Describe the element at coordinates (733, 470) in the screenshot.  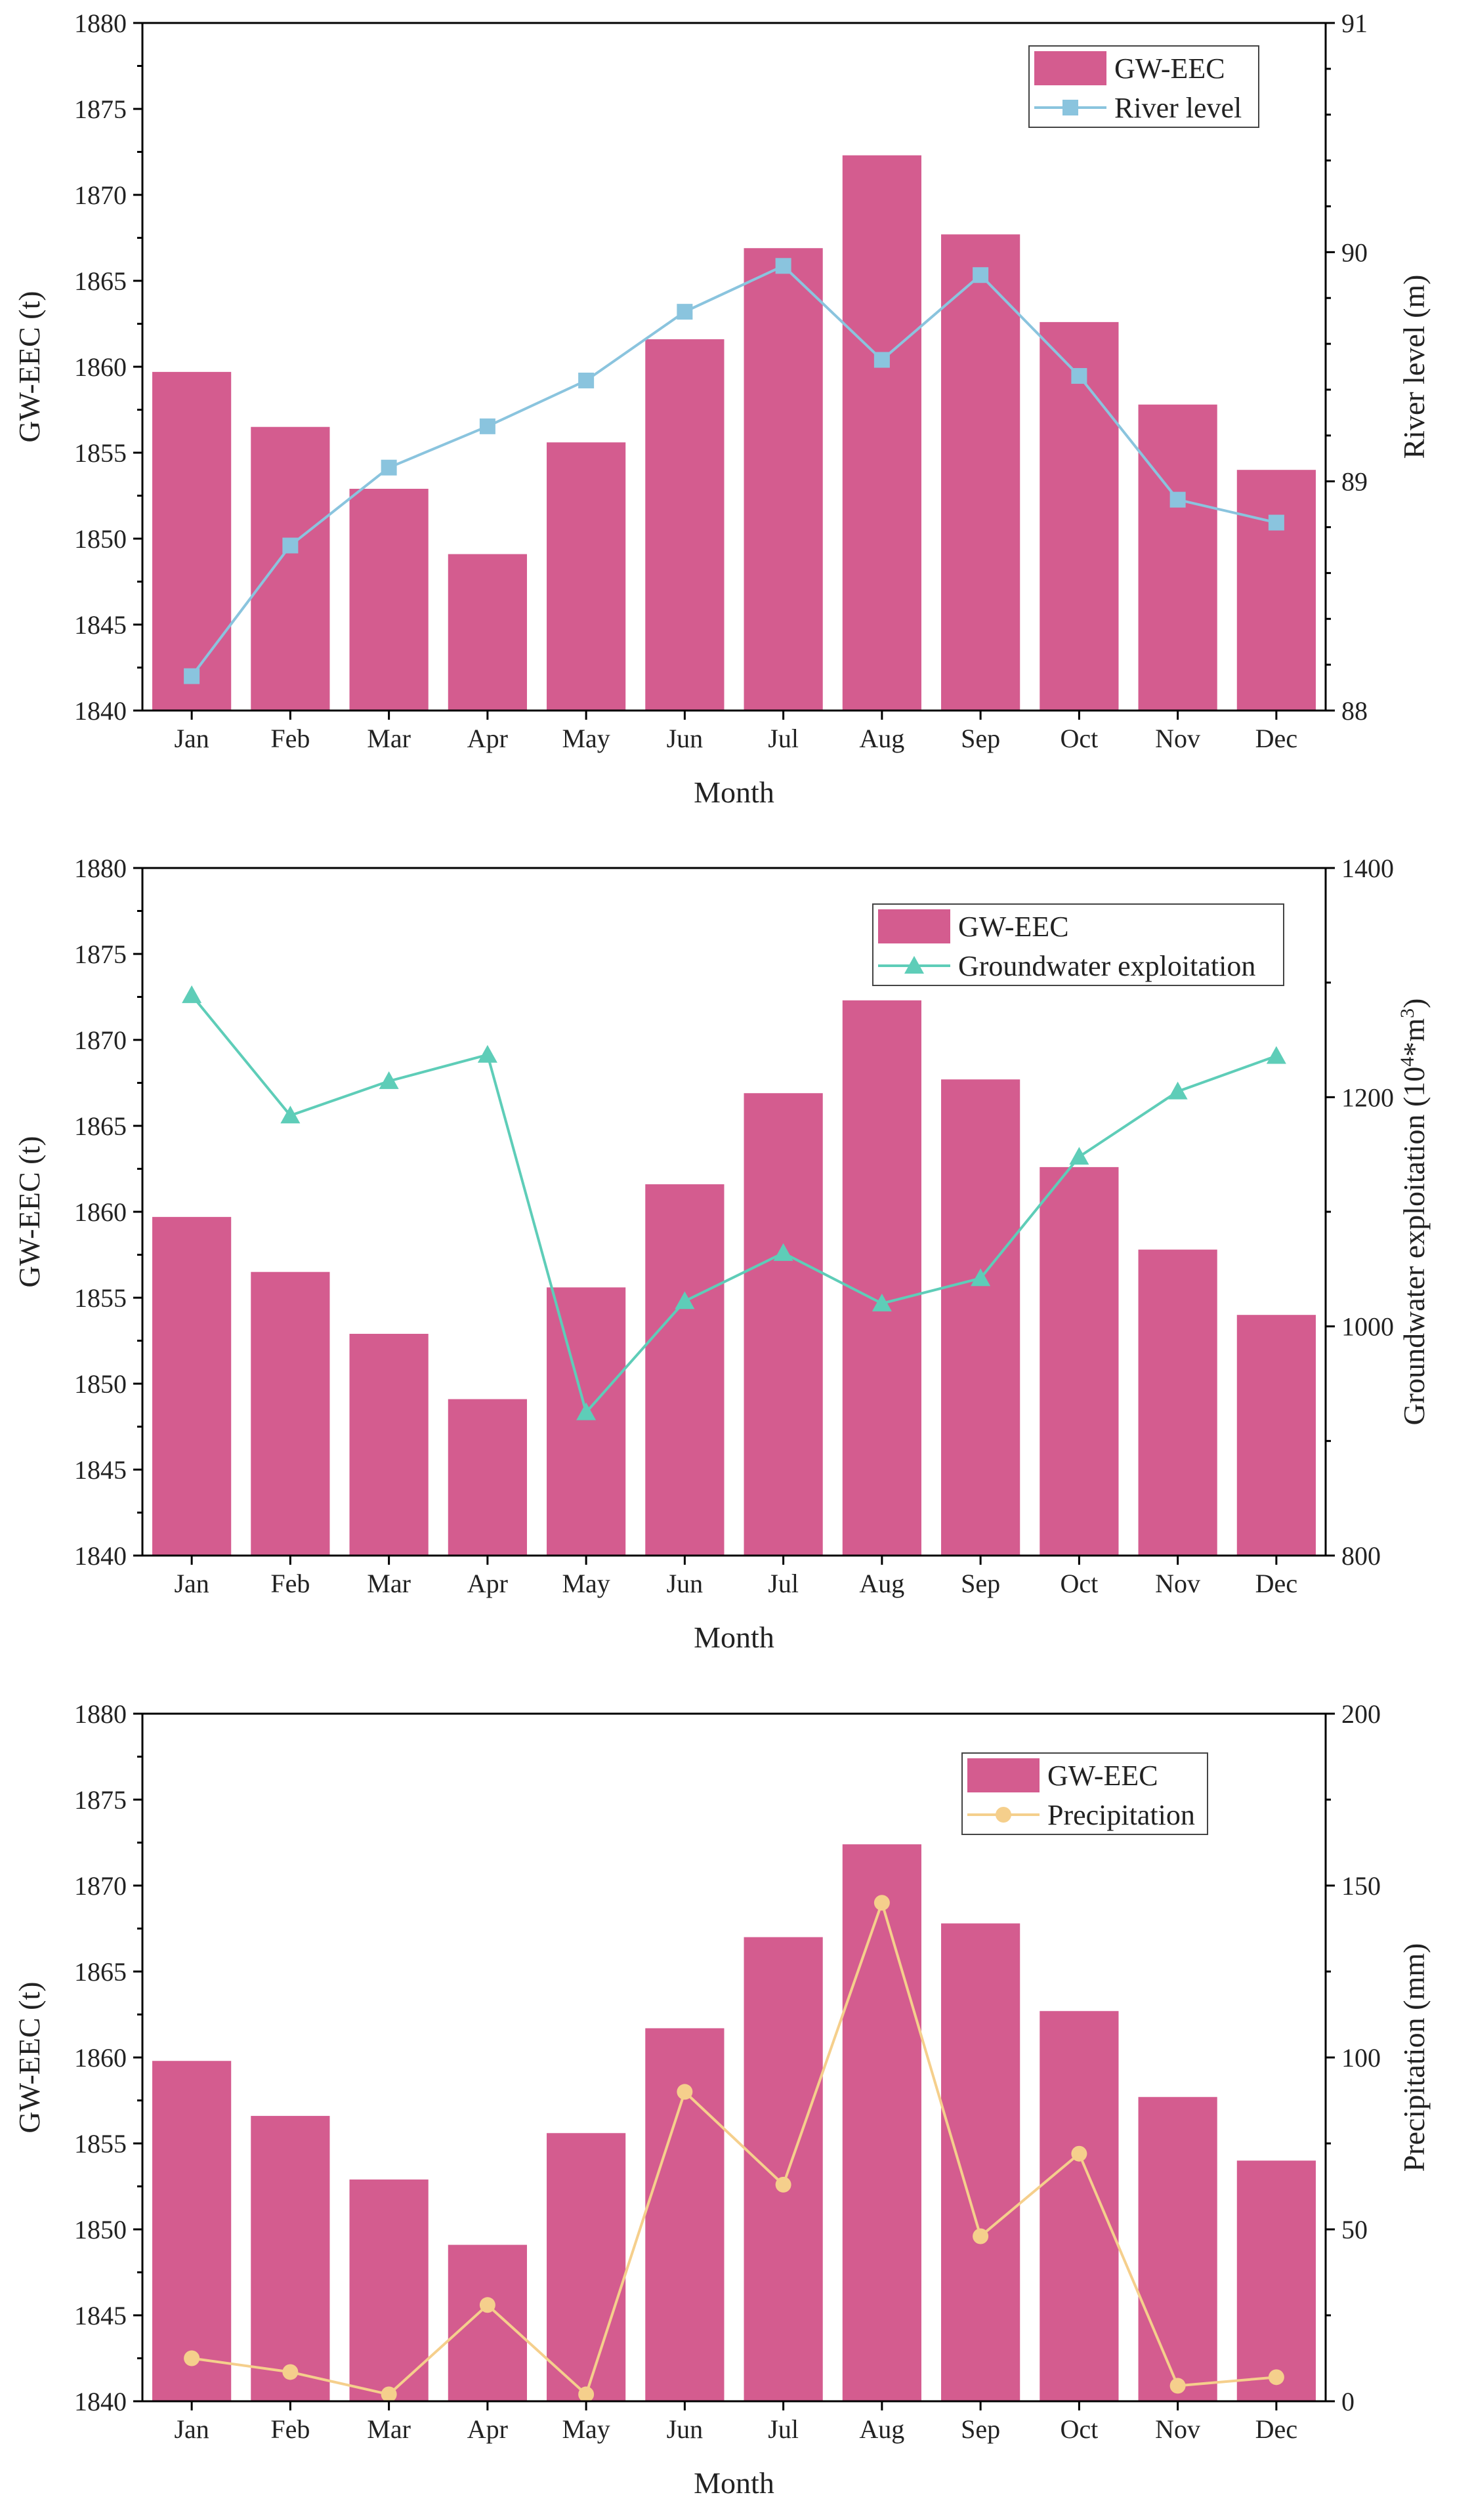
I see `series-line` at that location.